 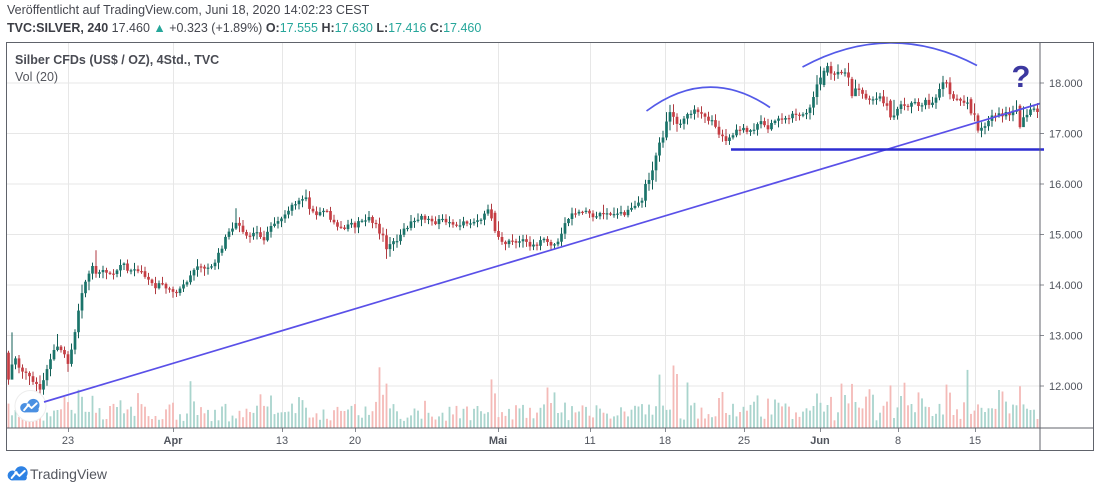 What do you see at coordinates (1066, 236) in the screenshot?
I see `svg-text: 15.000` at bounding box center [1066, 236].